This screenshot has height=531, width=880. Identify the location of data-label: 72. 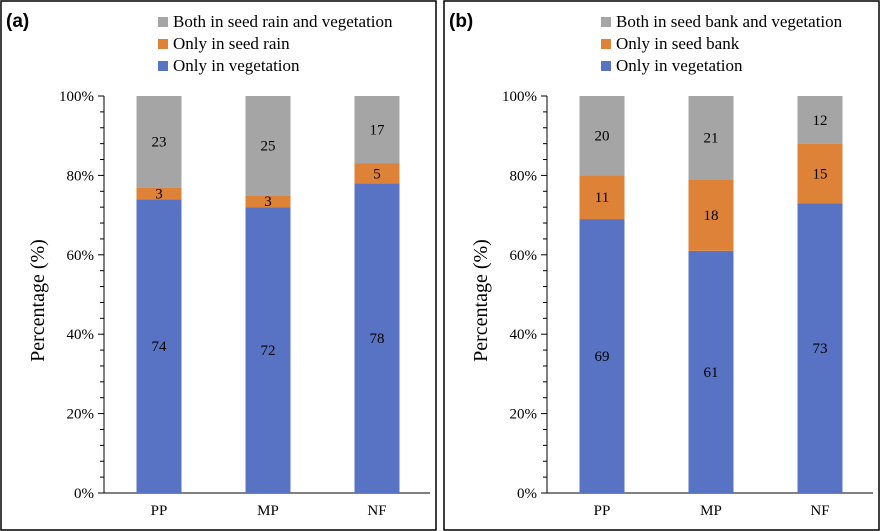
(268, 351).